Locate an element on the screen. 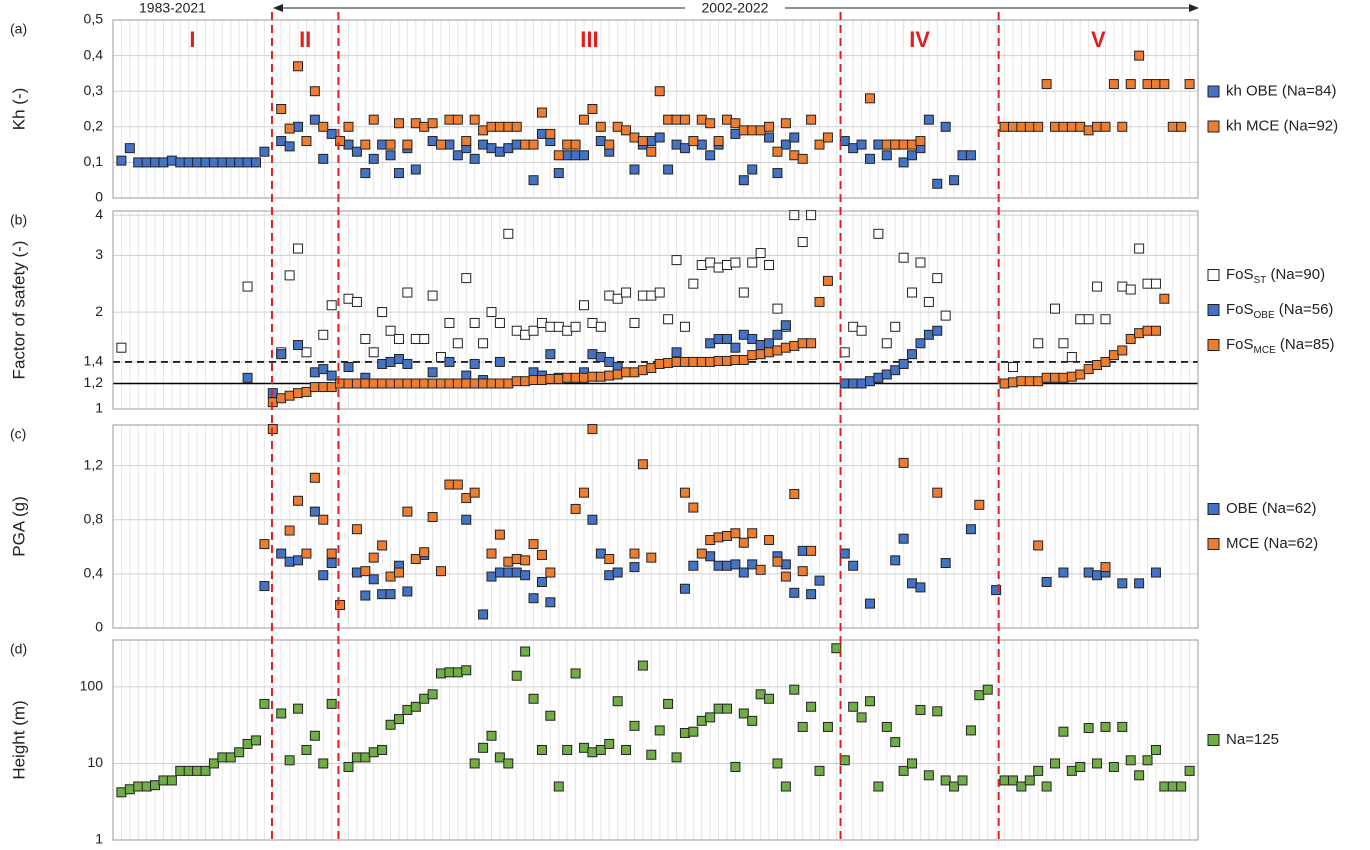 Image resolution: width=1370 pixels, height=850 pixels. legend-swatch is located at coordinates (1213, 544).